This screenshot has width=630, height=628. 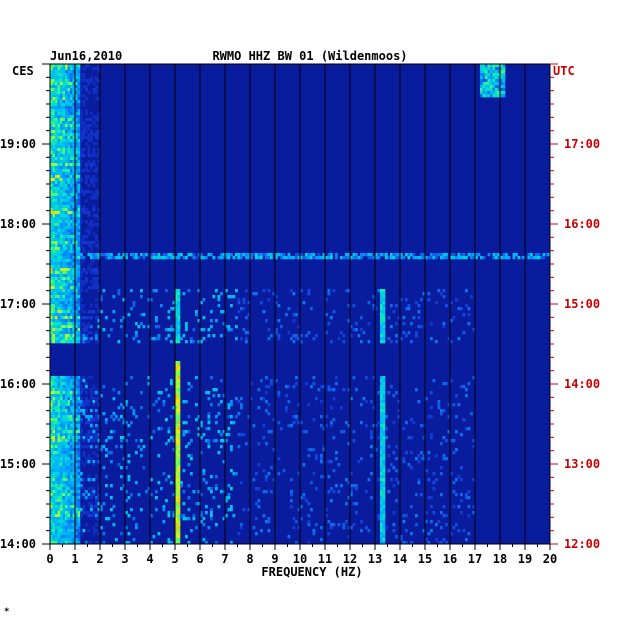 What do you see at coordinates (311, 572) in the screenshot?
I see `x-axis-label: FREQUENCY (HZ)` at bounding box center [311, 572].